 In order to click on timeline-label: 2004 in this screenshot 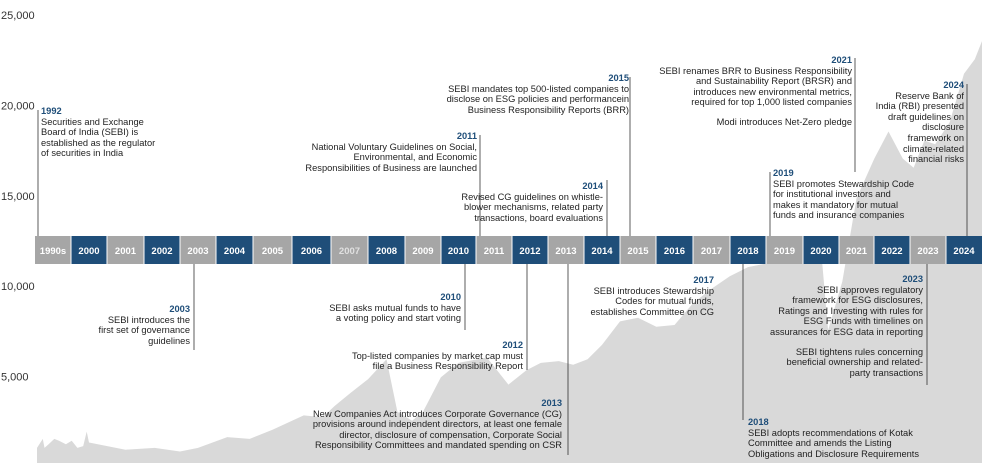, I will do `click(235, 251)`.